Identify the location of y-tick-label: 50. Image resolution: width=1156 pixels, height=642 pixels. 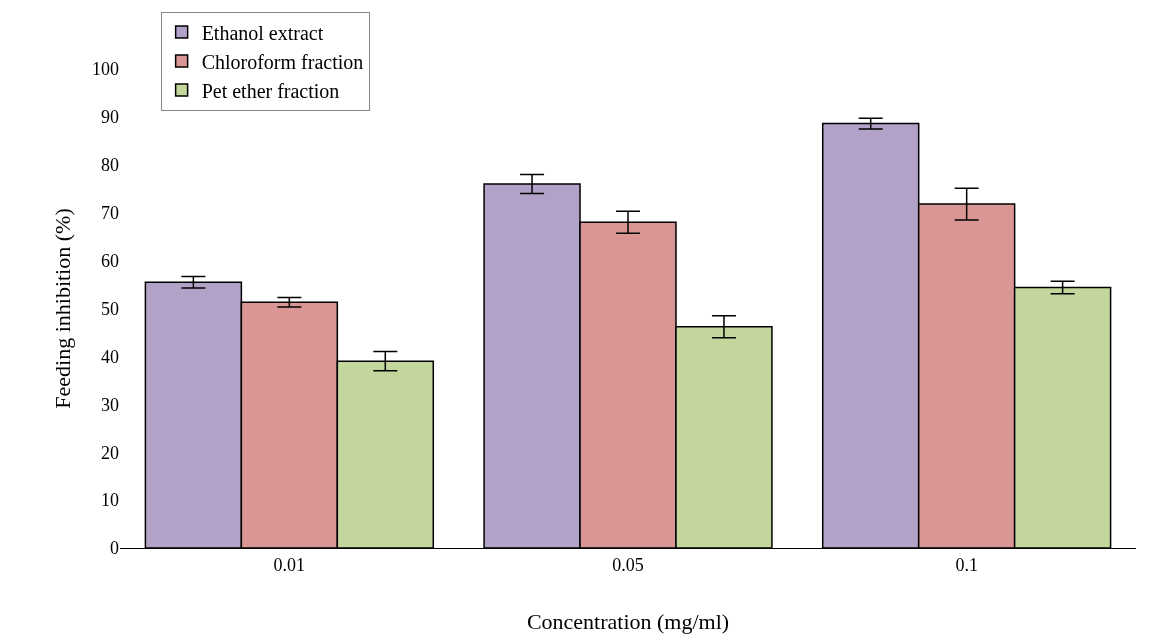
(110, 308).